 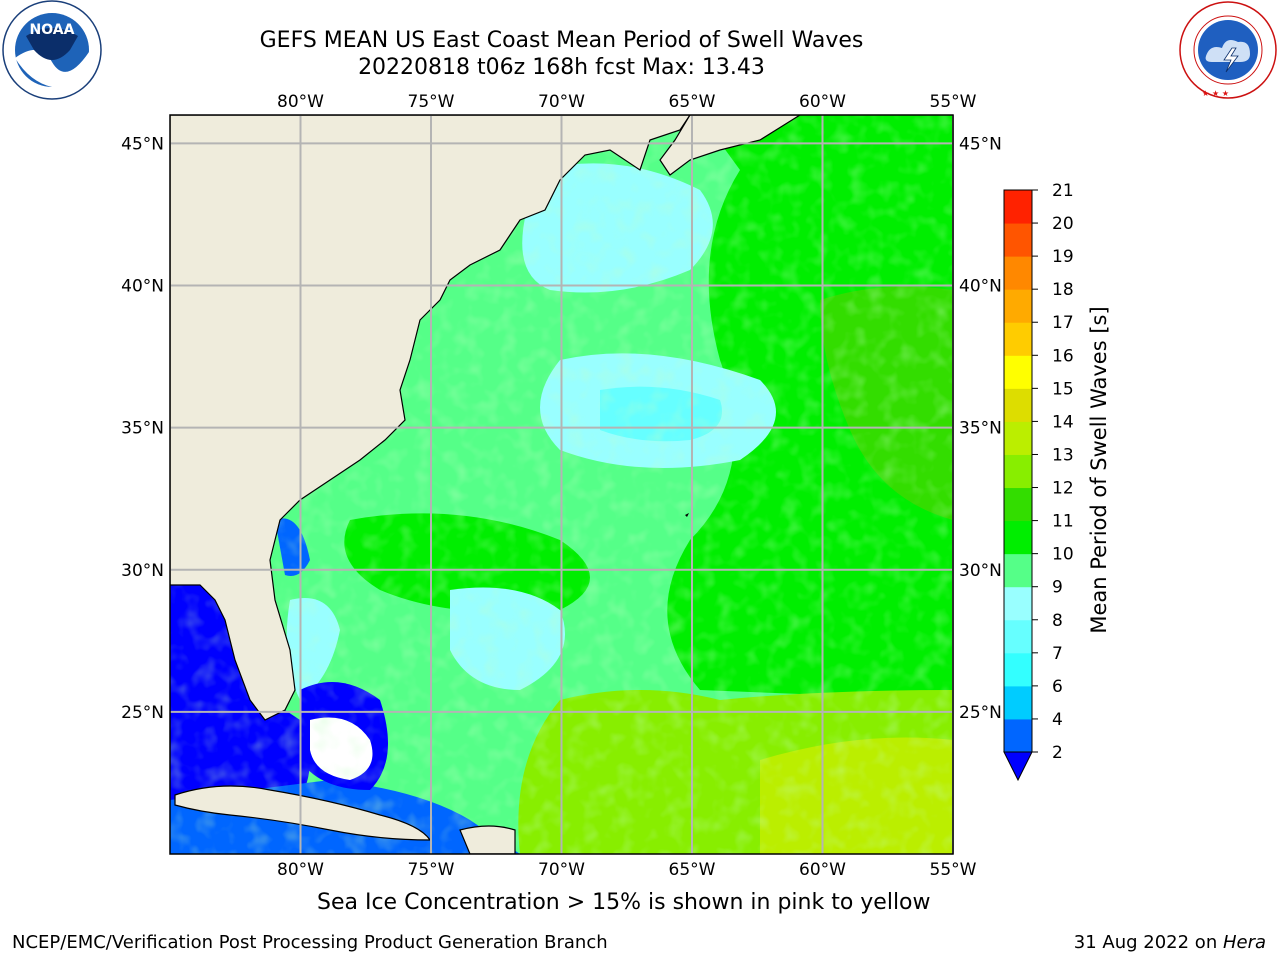 What do you see at coordinates (561, 870) in the screenshot?
I see `lon-label-bottom: 70°W` at bounding box center [561, 870].